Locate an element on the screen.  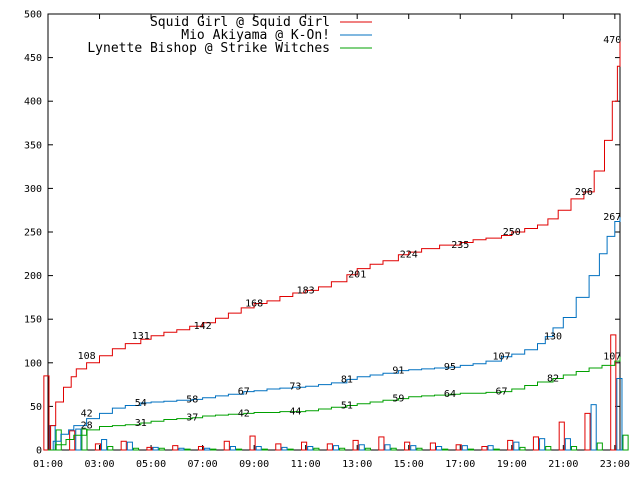
x-tick-label: 17:00 is located at coordinates (460, 464).